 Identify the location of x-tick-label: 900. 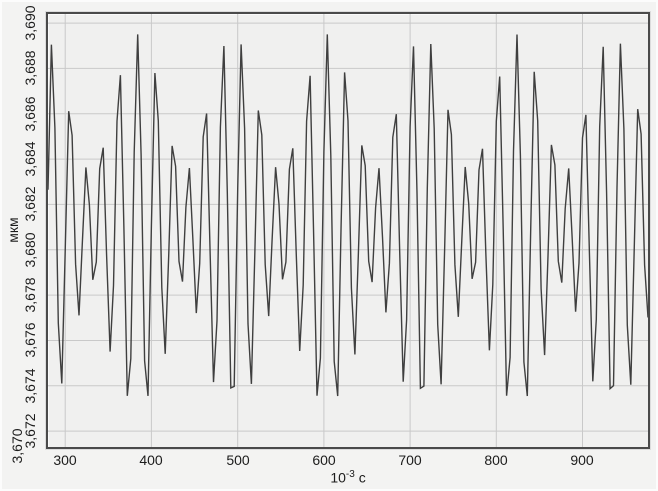
(582, 460).